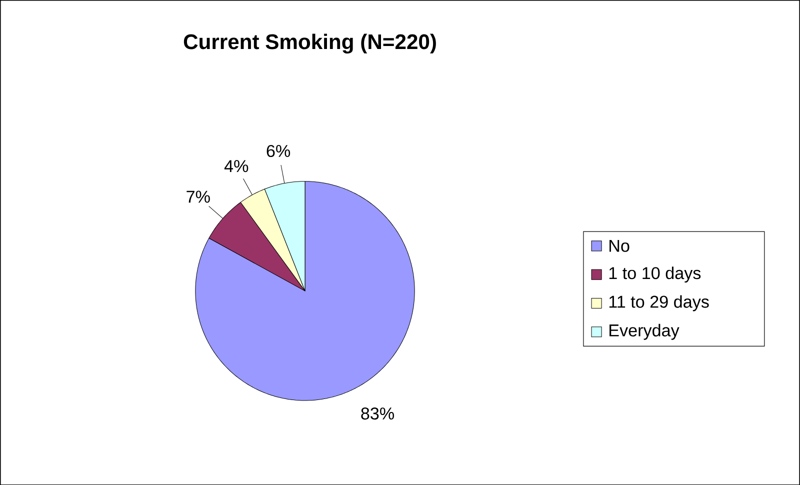  What do you see at coordinates (377, 413) in the screenshot?
I see `data-label: 83%` at bounding box center [377, 413].